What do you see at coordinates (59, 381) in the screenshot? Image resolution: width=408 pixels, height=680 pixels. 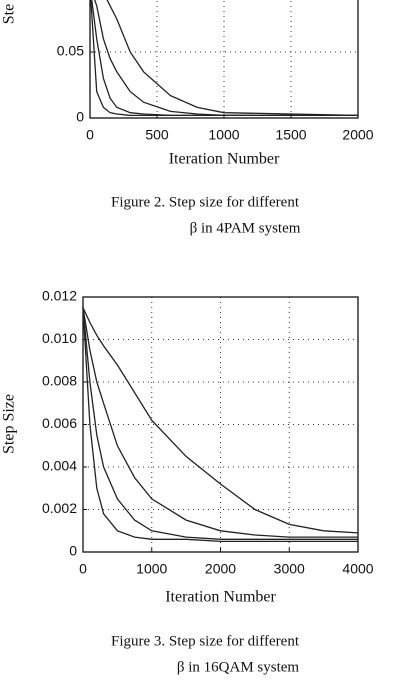 I see `y-tick-label: 0.008` at bounding box center [59, 381].